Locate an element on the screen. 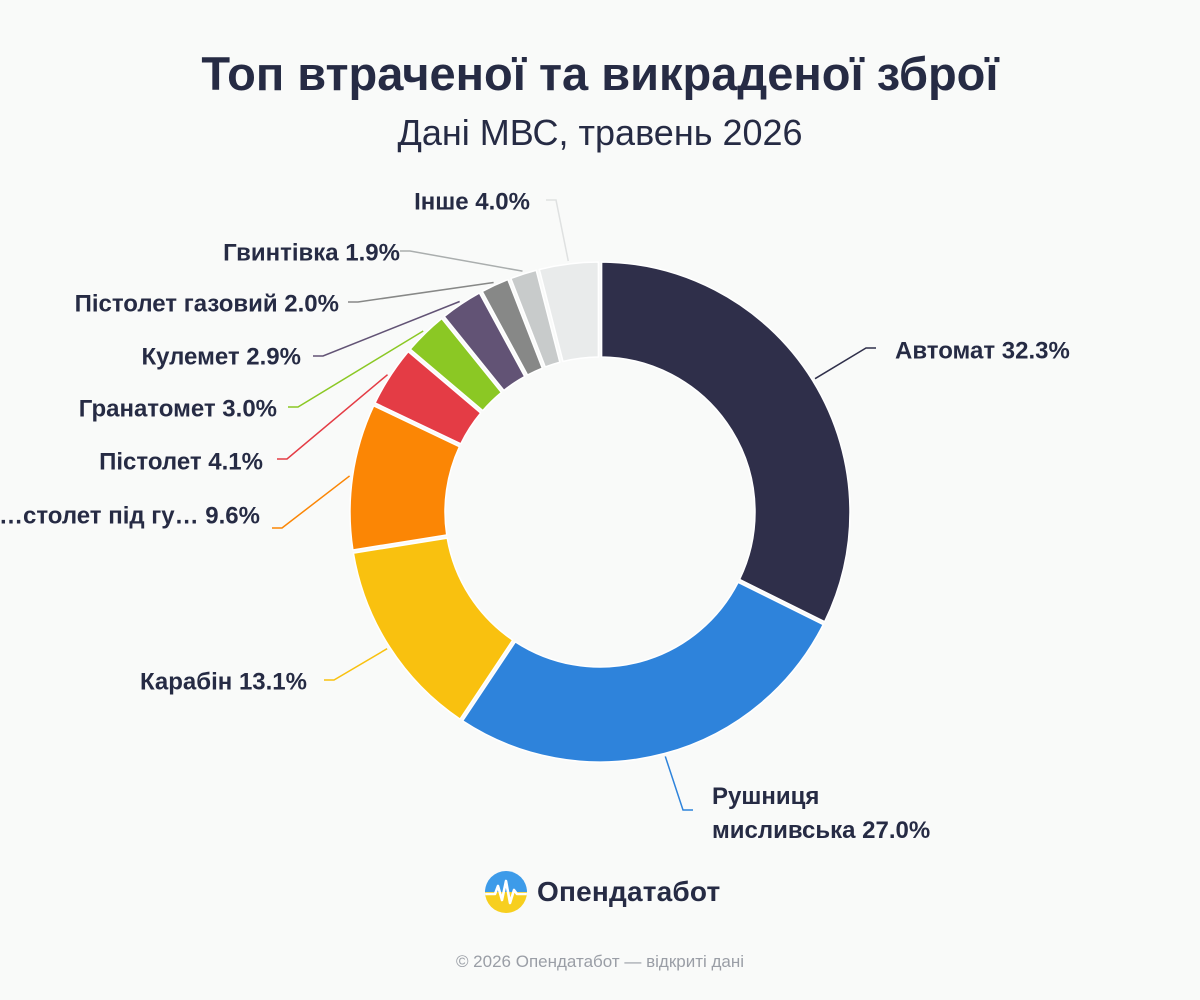  chart-title: Топ втраченої та викраденої зброї is located at coordinates (600, 73).